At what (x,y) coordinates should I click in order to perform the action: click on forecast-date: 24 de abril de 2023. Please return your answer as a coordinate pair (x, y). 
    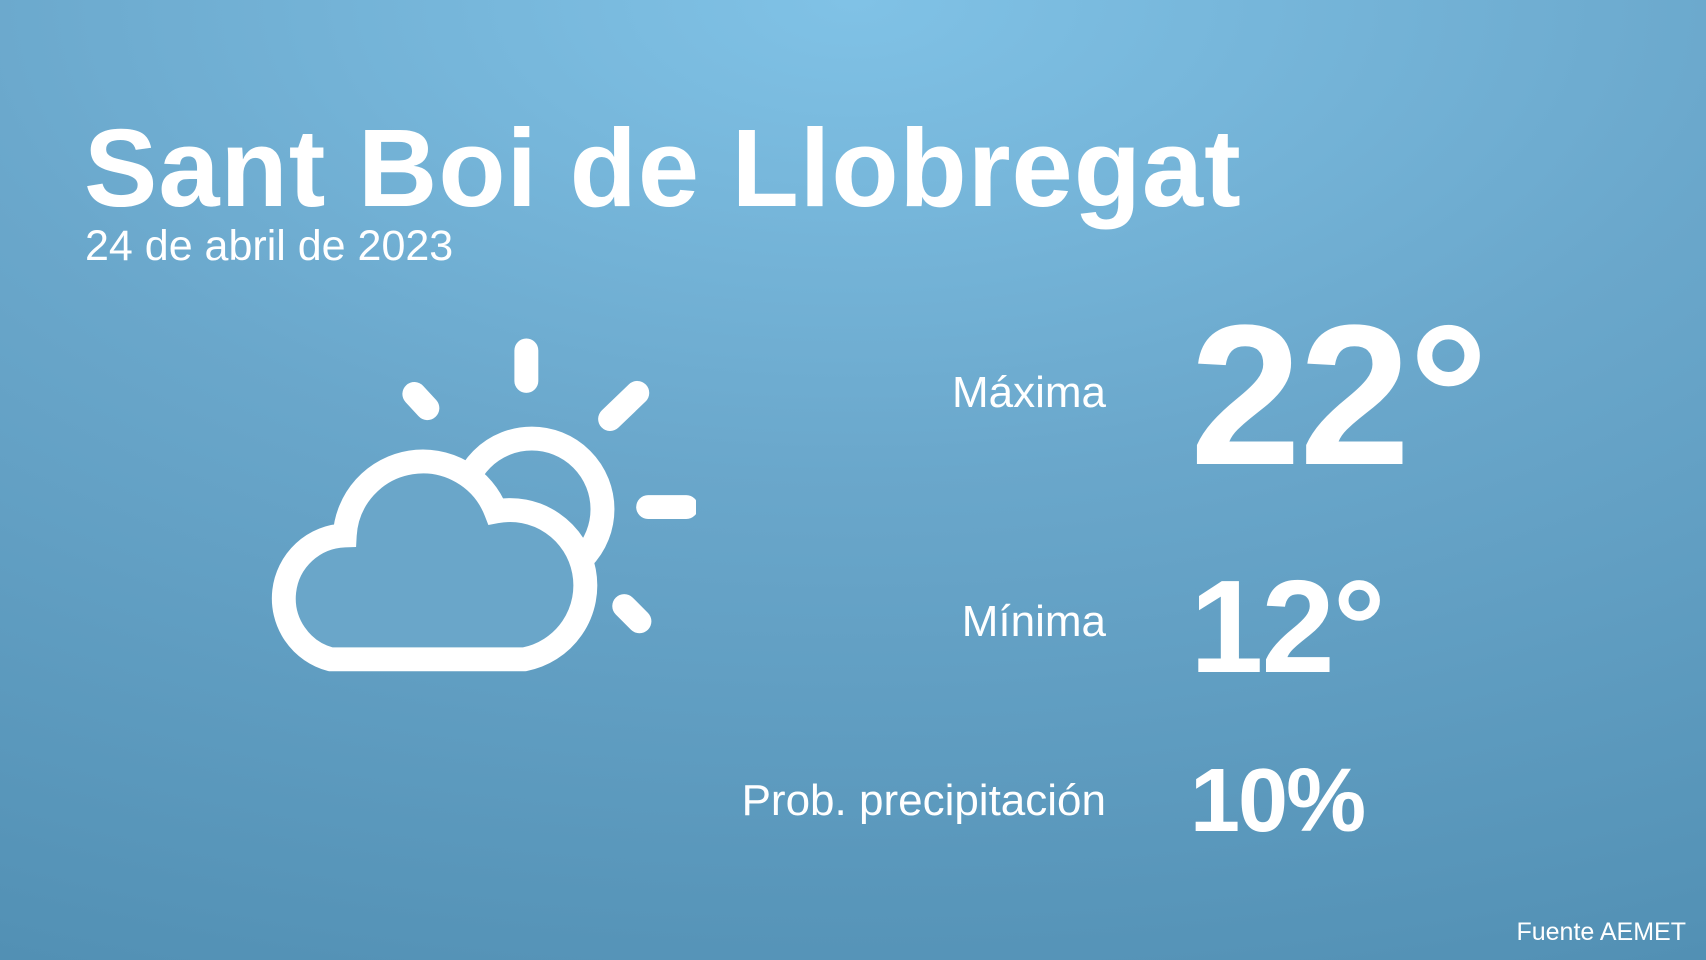
    Looking at the image, I should click on (269, 246).